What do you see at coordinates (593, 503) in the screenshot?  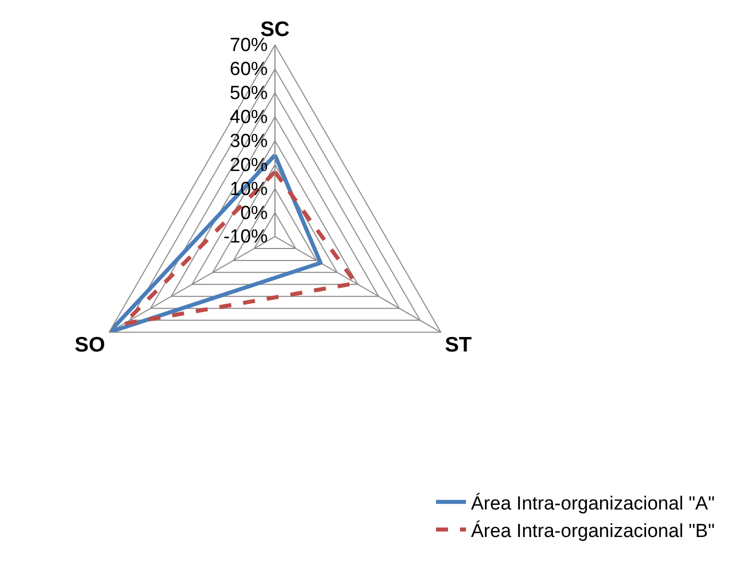 I see `legend-label: Área Intra-organizacional "A"` at bounding box center [593, 503].